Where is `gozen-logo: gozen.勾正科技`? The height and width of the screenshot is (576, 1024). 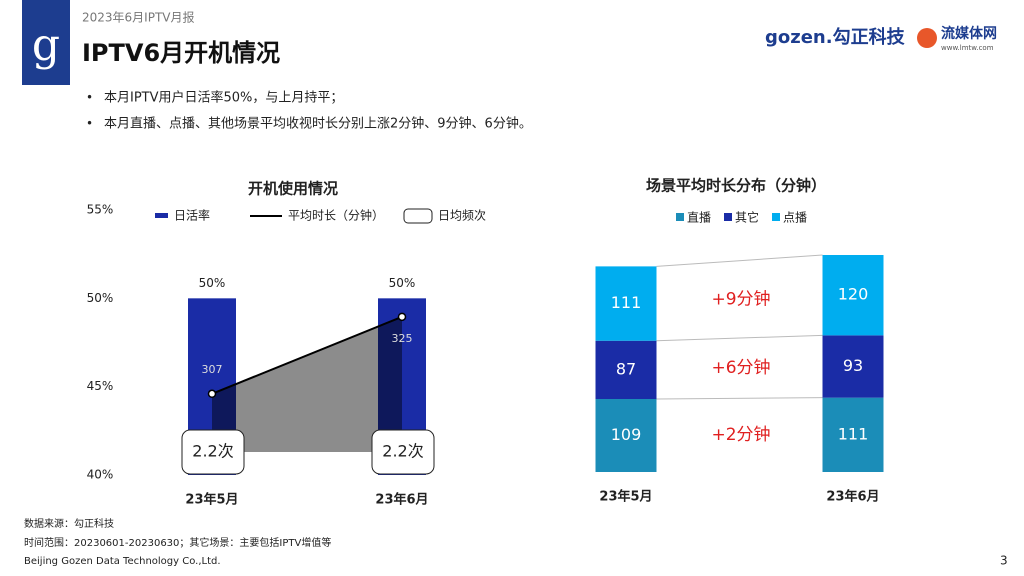
gozen-logo: gozen.勾正科技 is located at coordinates (835, 37).